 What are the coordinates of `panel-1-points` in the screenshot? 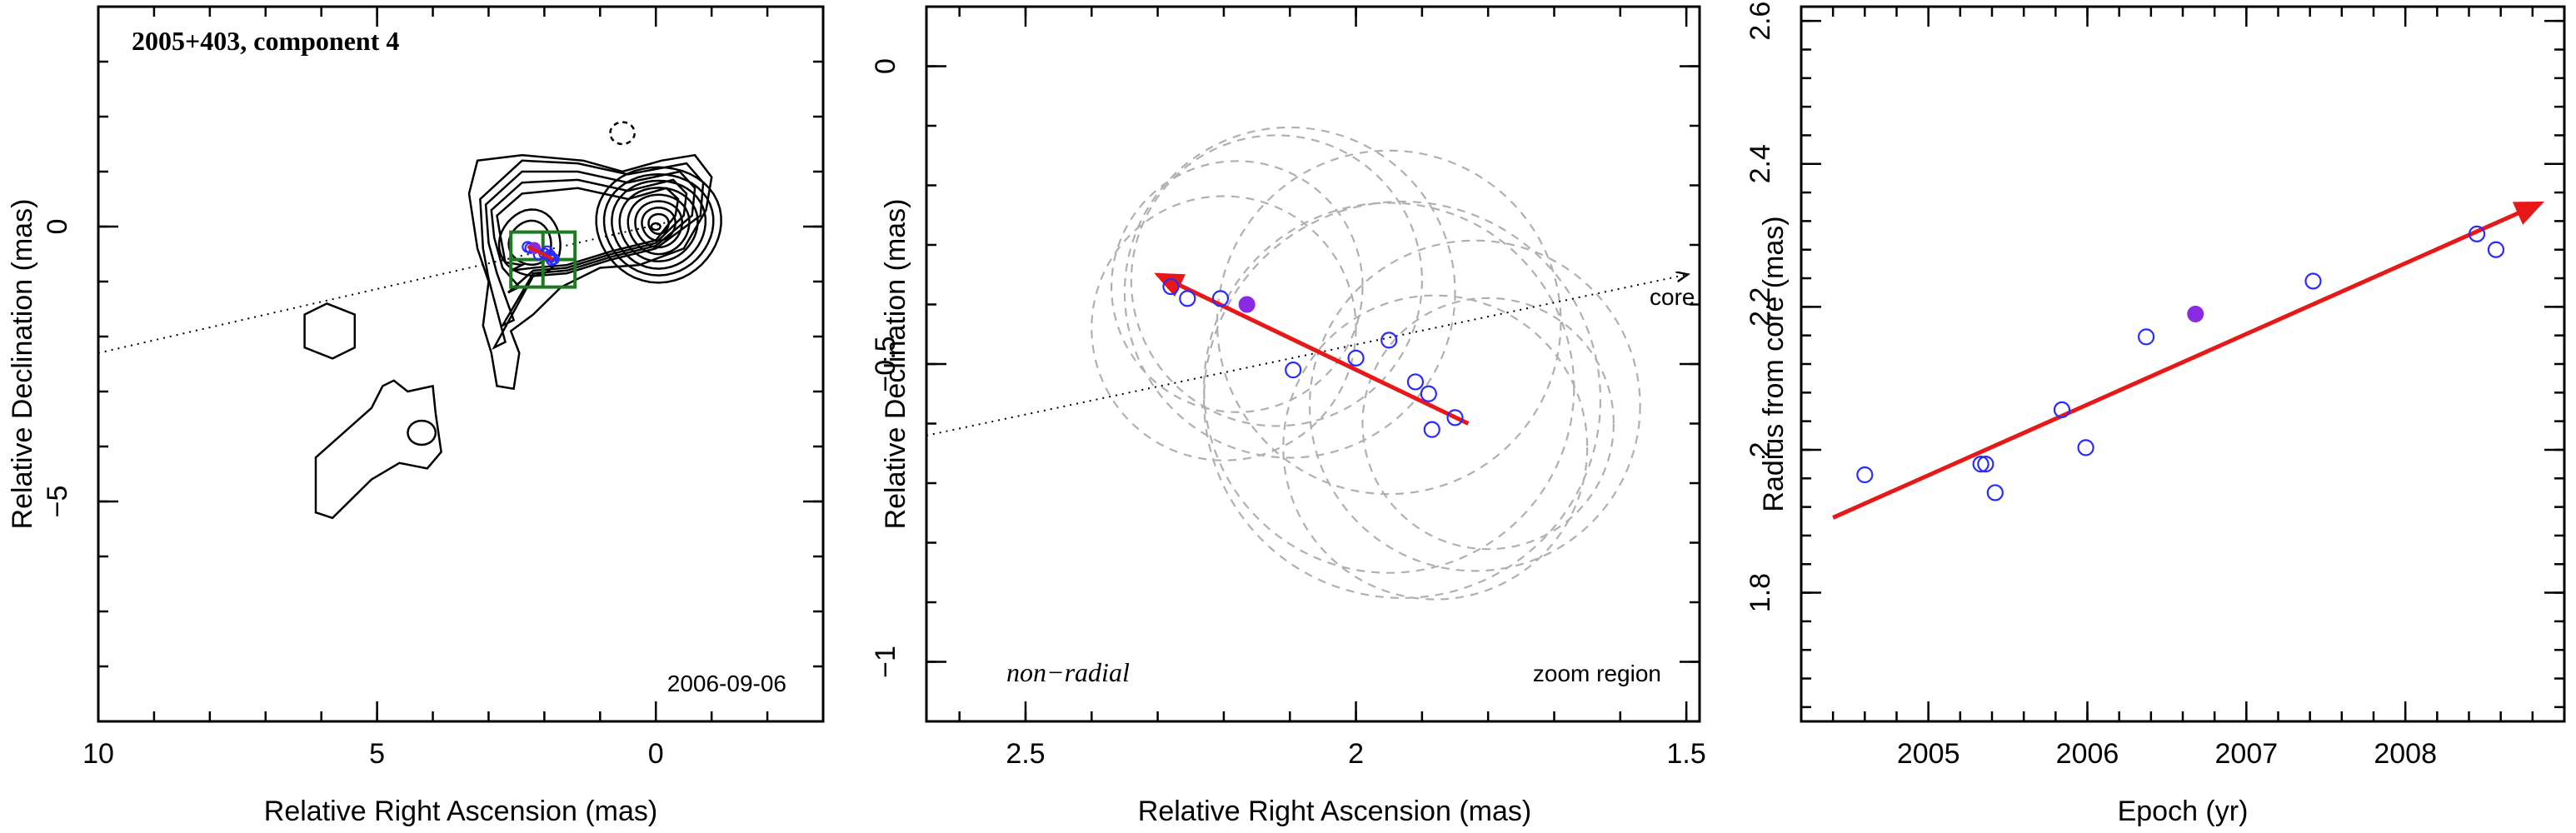 It's located at (541, 254).